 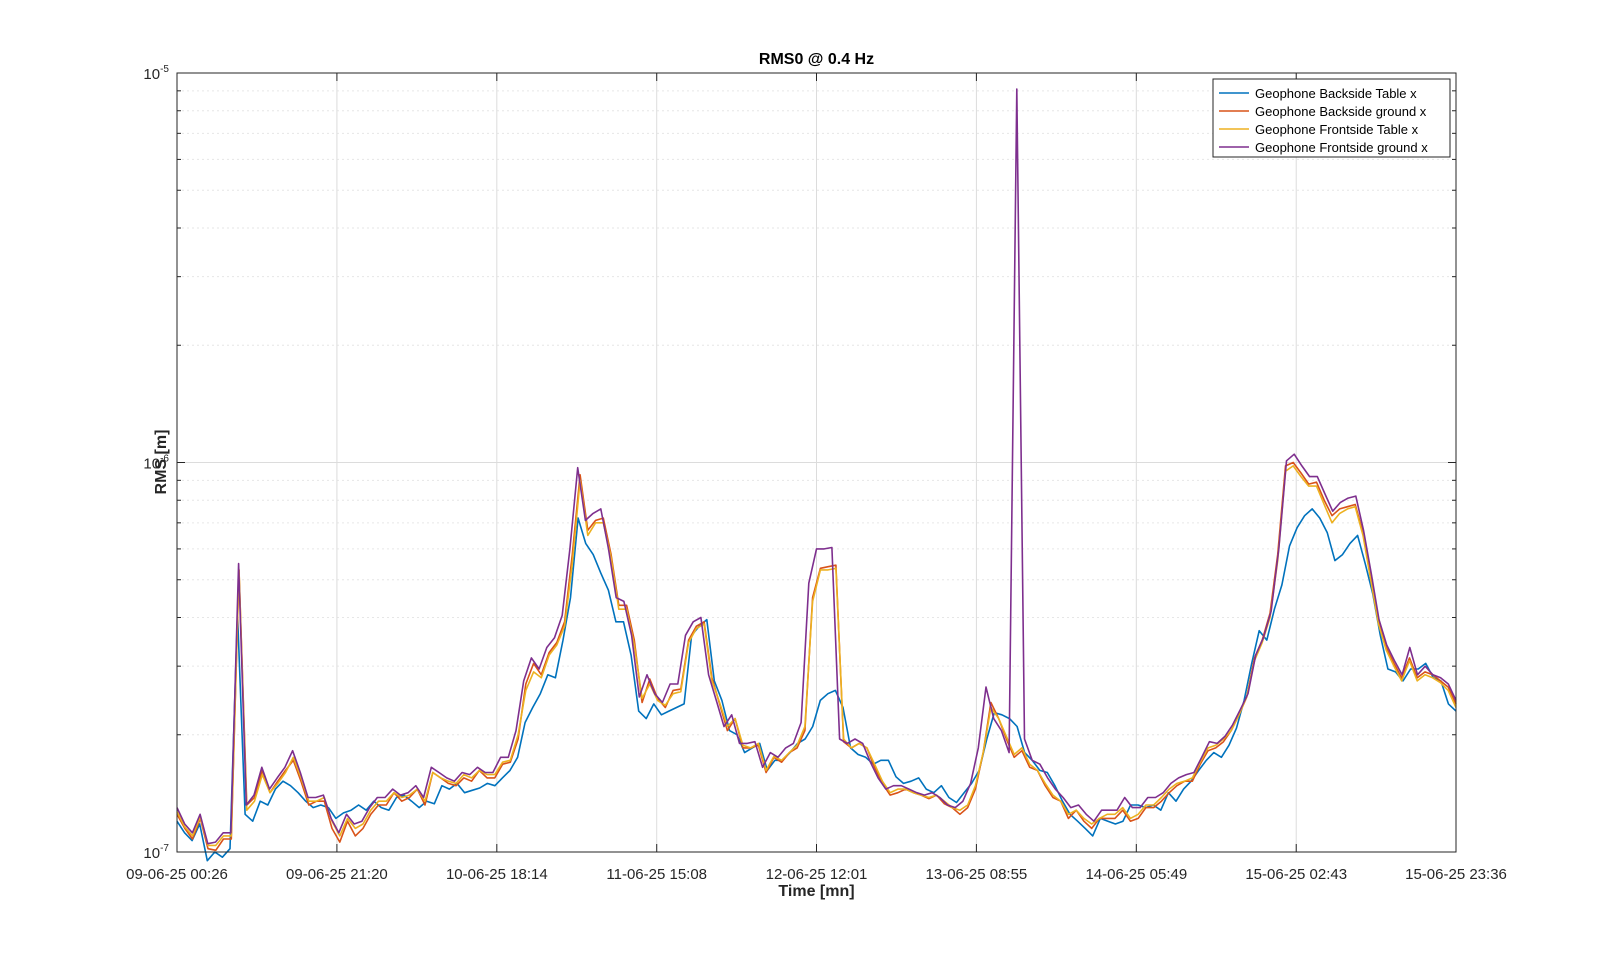 I want to click on x-axis-label: Time [mn], so click(x=816, y=891).